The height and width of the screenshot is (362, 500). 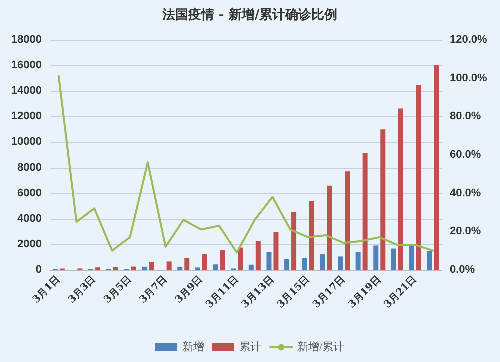 I want to click on y-tick-label: 6000, so click(x=30, y=193).